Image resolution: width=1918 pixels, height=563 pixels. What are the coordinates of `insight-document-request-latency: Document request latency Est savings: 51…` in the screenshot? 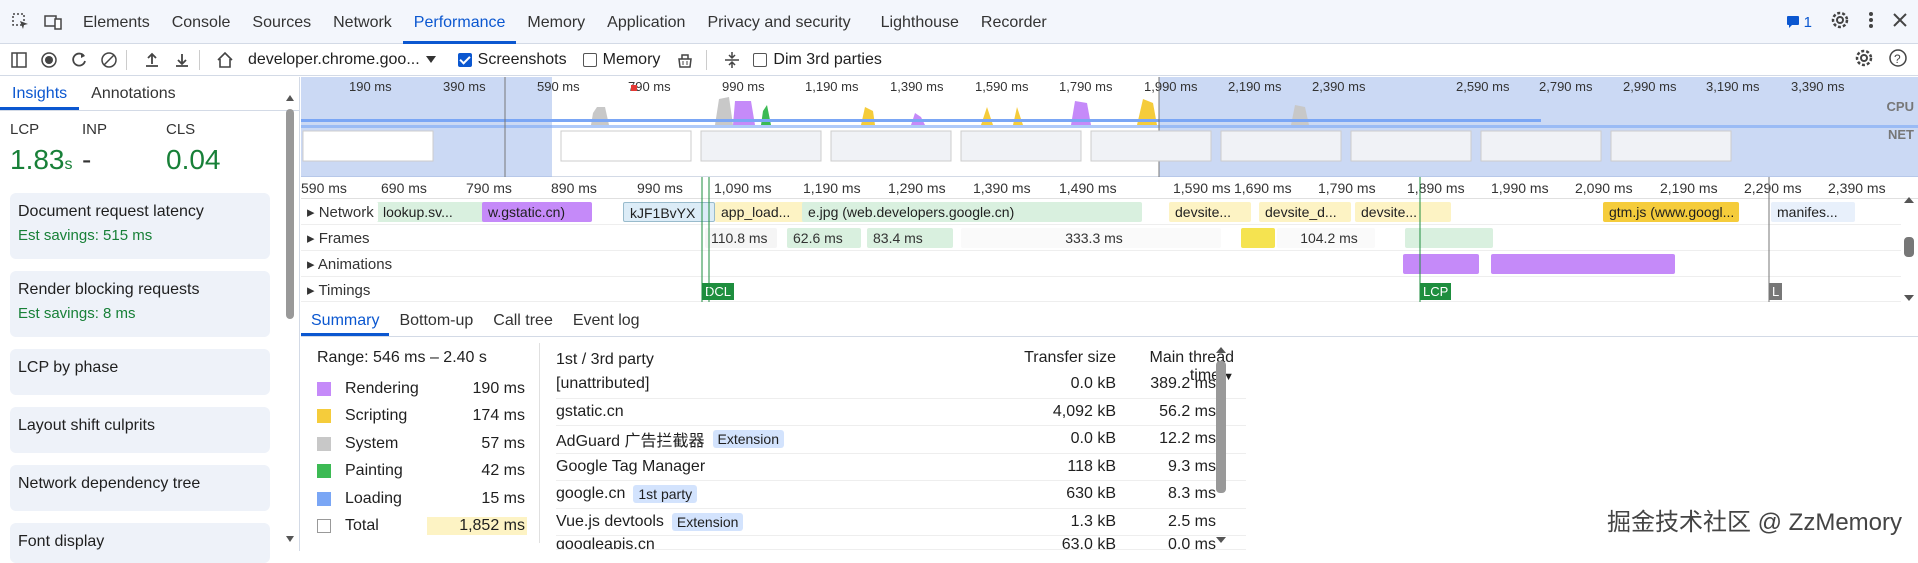 It's located at (140, 226).